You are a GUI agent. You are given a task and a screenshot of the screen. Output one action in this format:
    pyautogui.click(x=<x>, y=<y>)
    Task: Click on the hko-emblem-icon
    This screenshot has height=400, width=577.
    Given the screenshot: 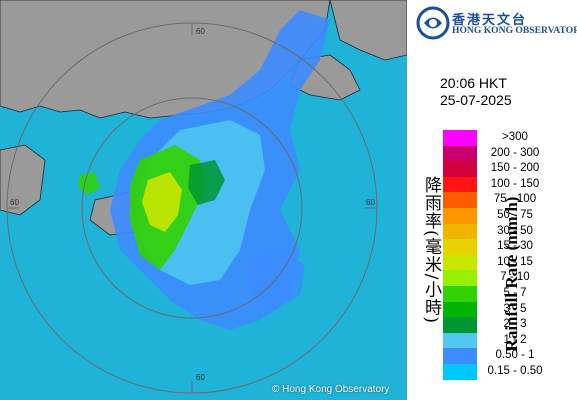 What is the action you would take?
    pyautogui.click(x=433, y=23)
    